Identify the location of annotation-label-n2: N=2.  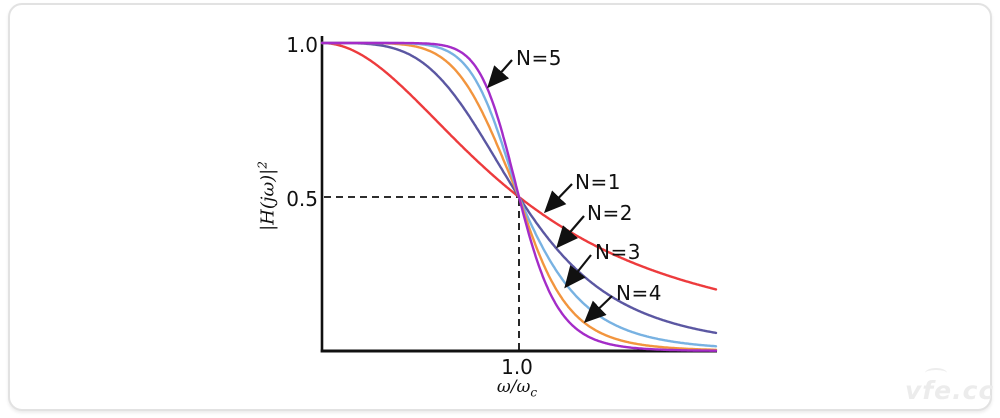
(610, 213).